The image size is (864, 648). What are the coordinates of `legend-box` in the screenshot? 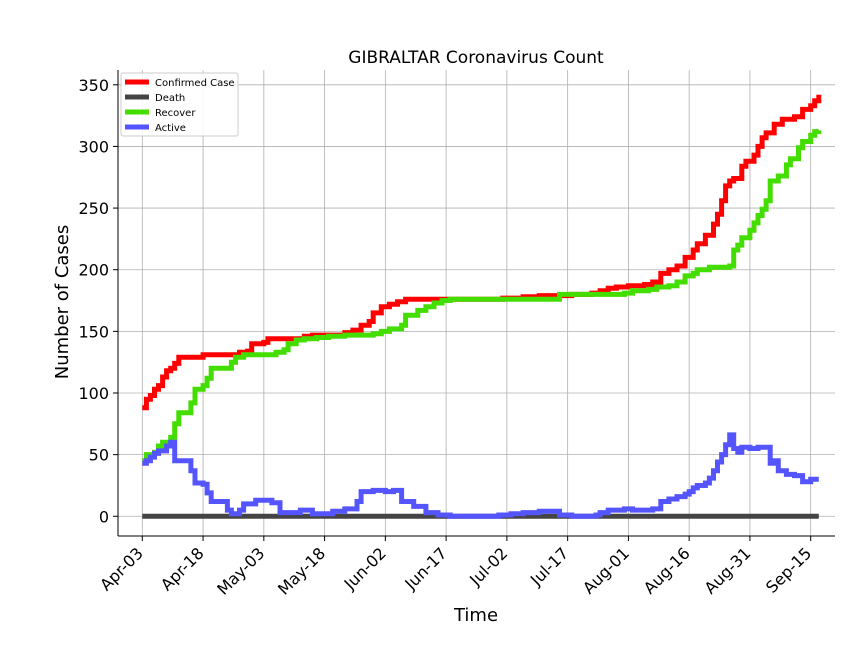 It's located at (179, 104).